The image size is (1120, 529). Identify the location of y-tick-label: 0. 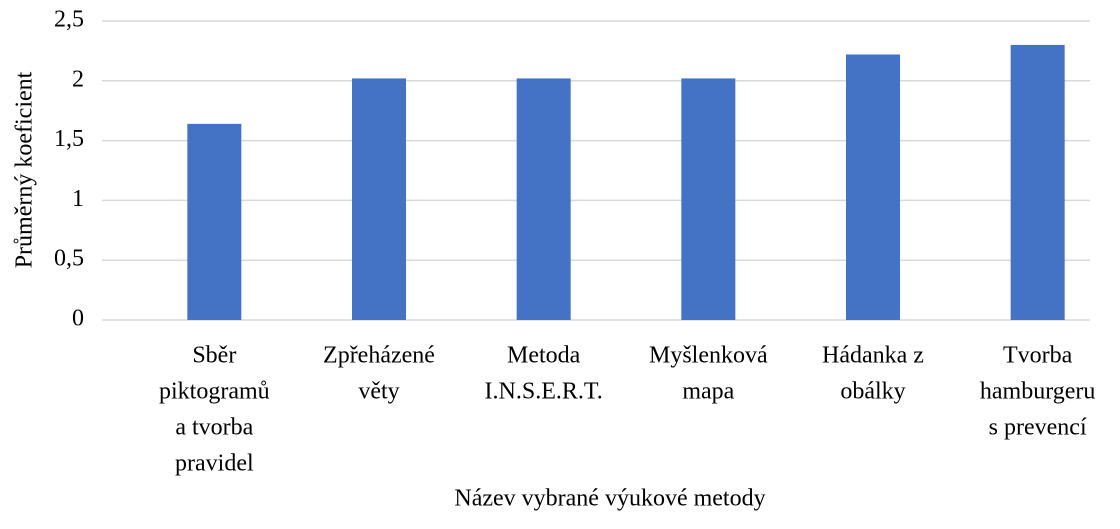
(78, 319).